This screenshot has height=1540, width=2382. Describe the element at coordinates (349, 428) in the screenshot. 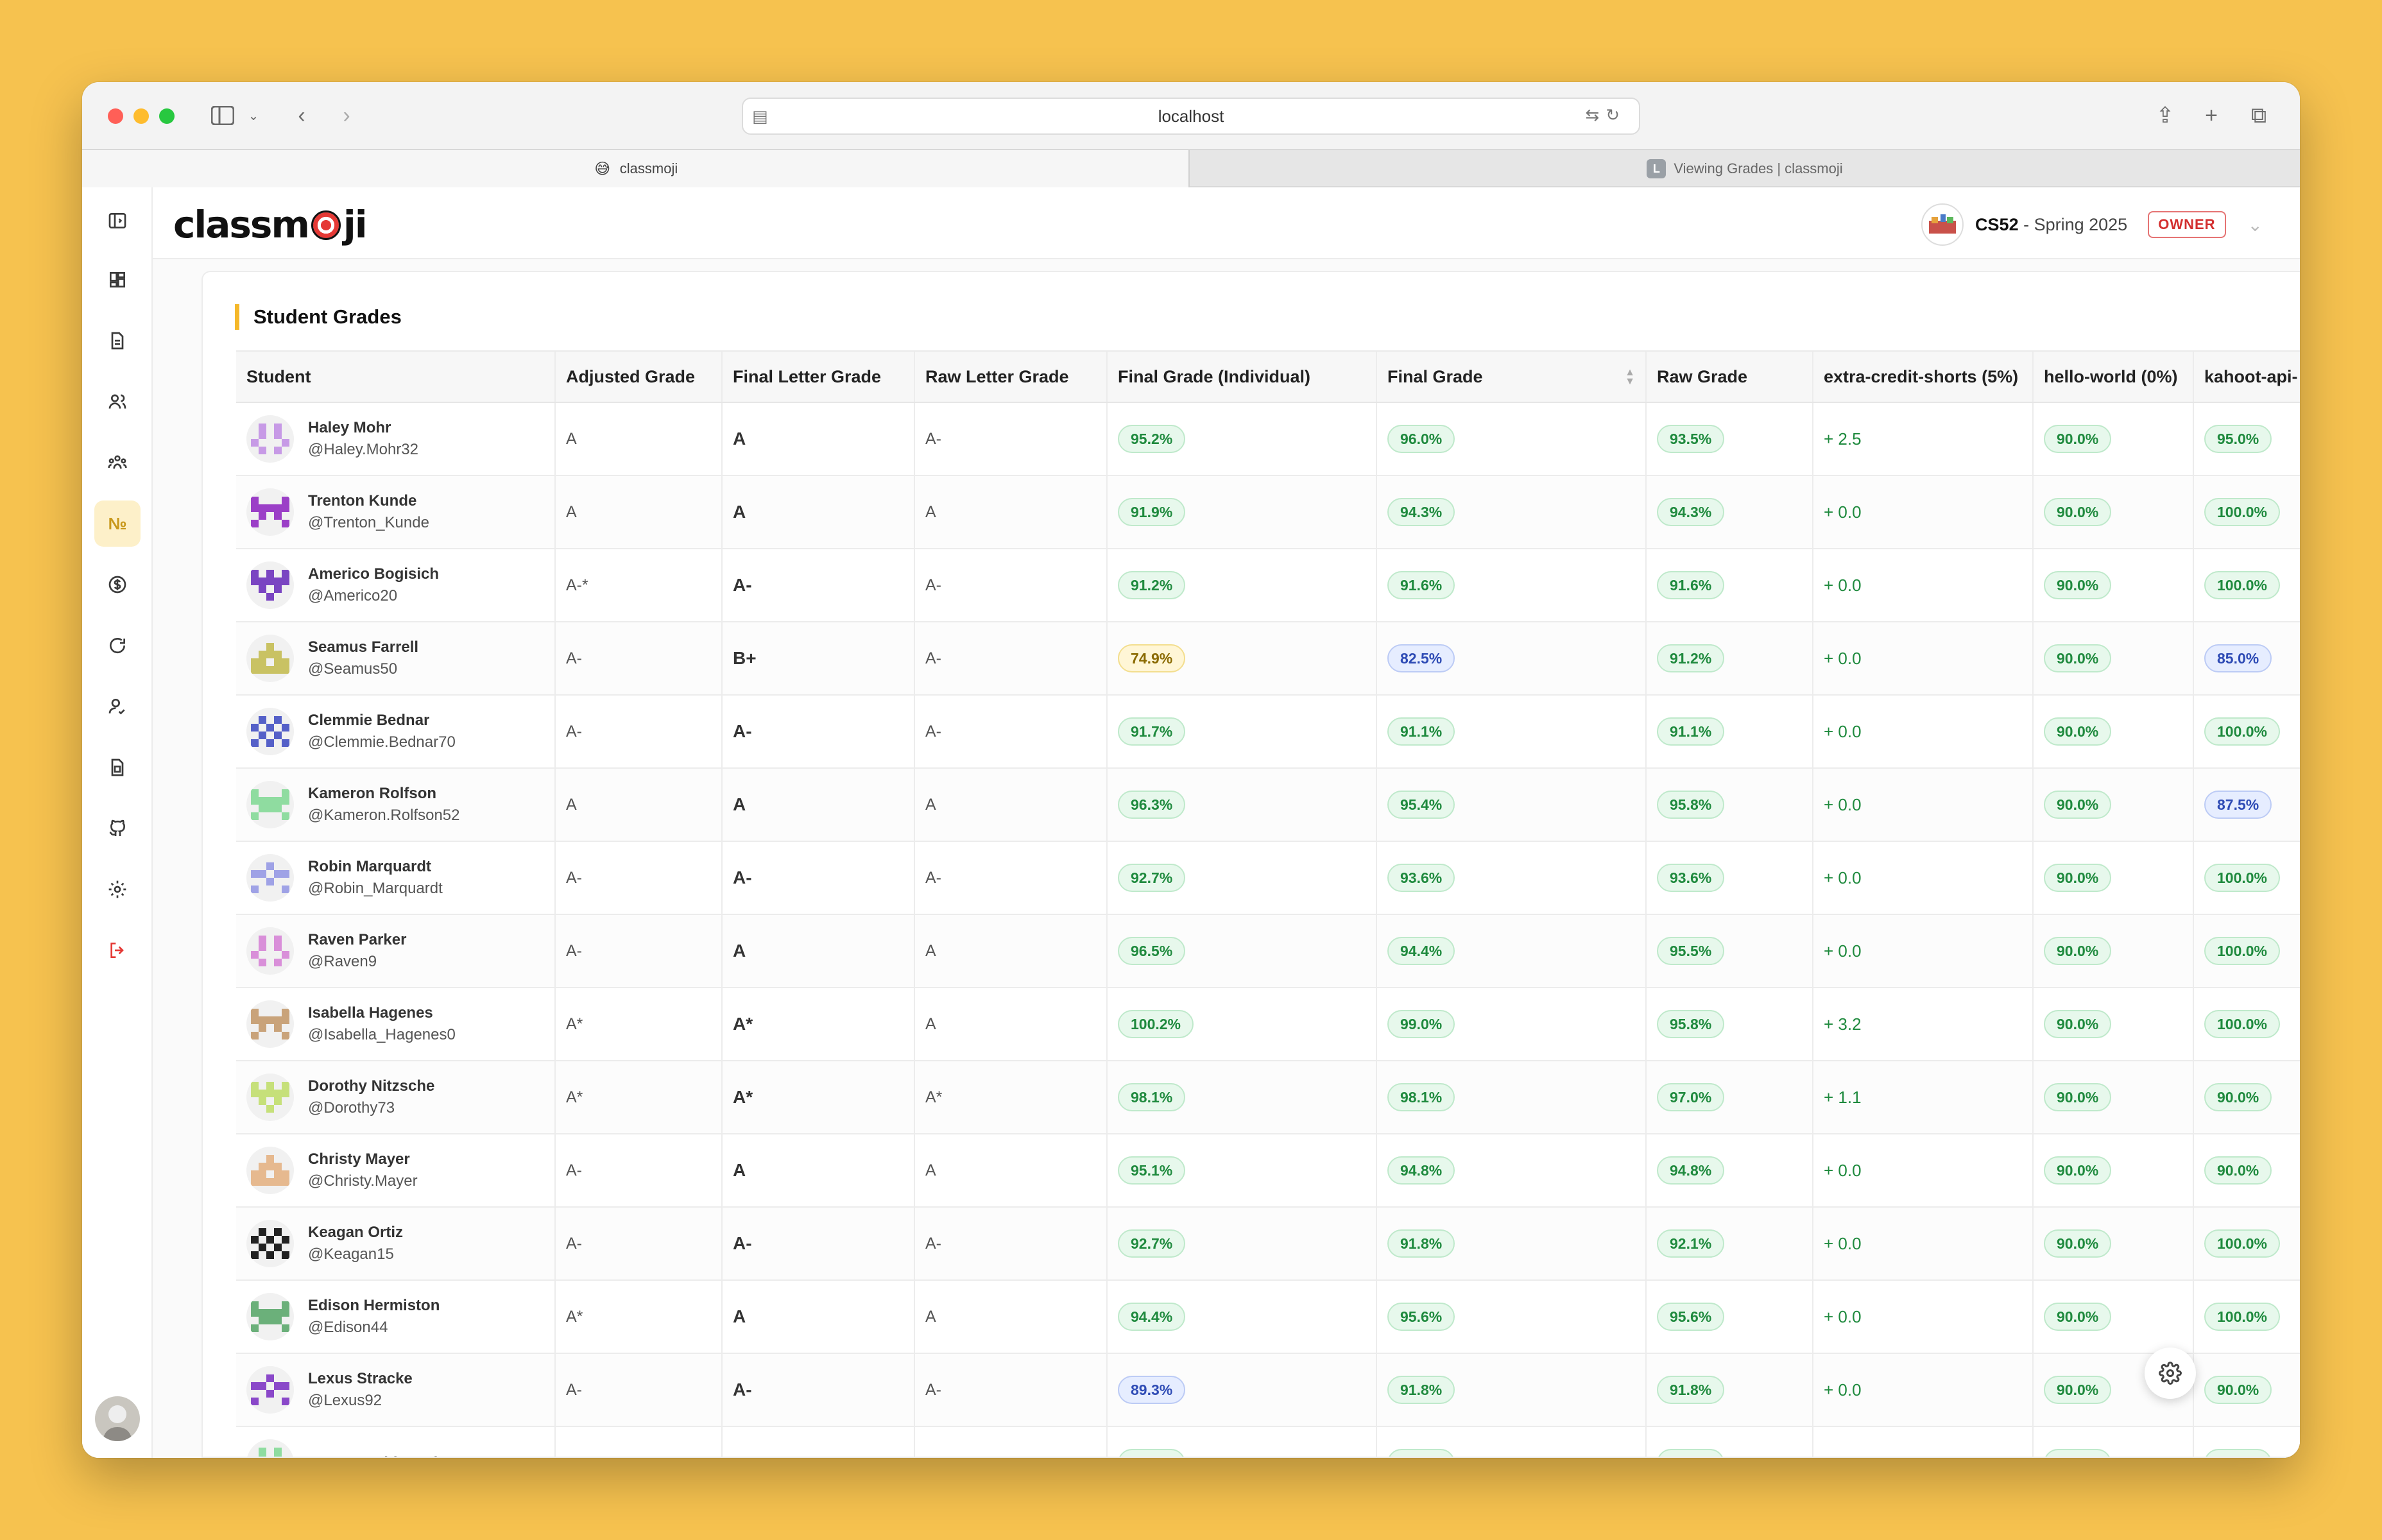

I see `student-name: Haley Mohr` at that location.